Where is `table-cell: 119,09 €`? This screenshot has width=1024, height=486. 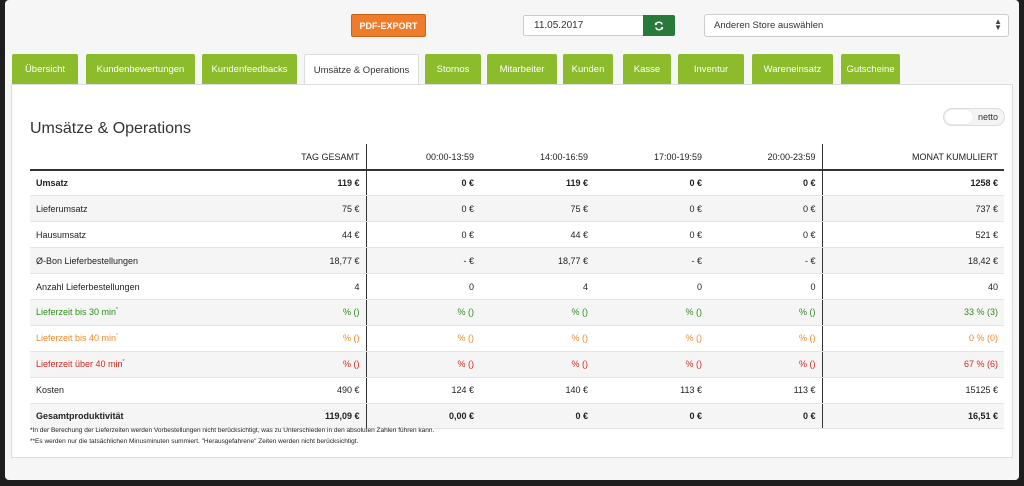 table-cell: 119,09 € is located at coordinates (256, 416).